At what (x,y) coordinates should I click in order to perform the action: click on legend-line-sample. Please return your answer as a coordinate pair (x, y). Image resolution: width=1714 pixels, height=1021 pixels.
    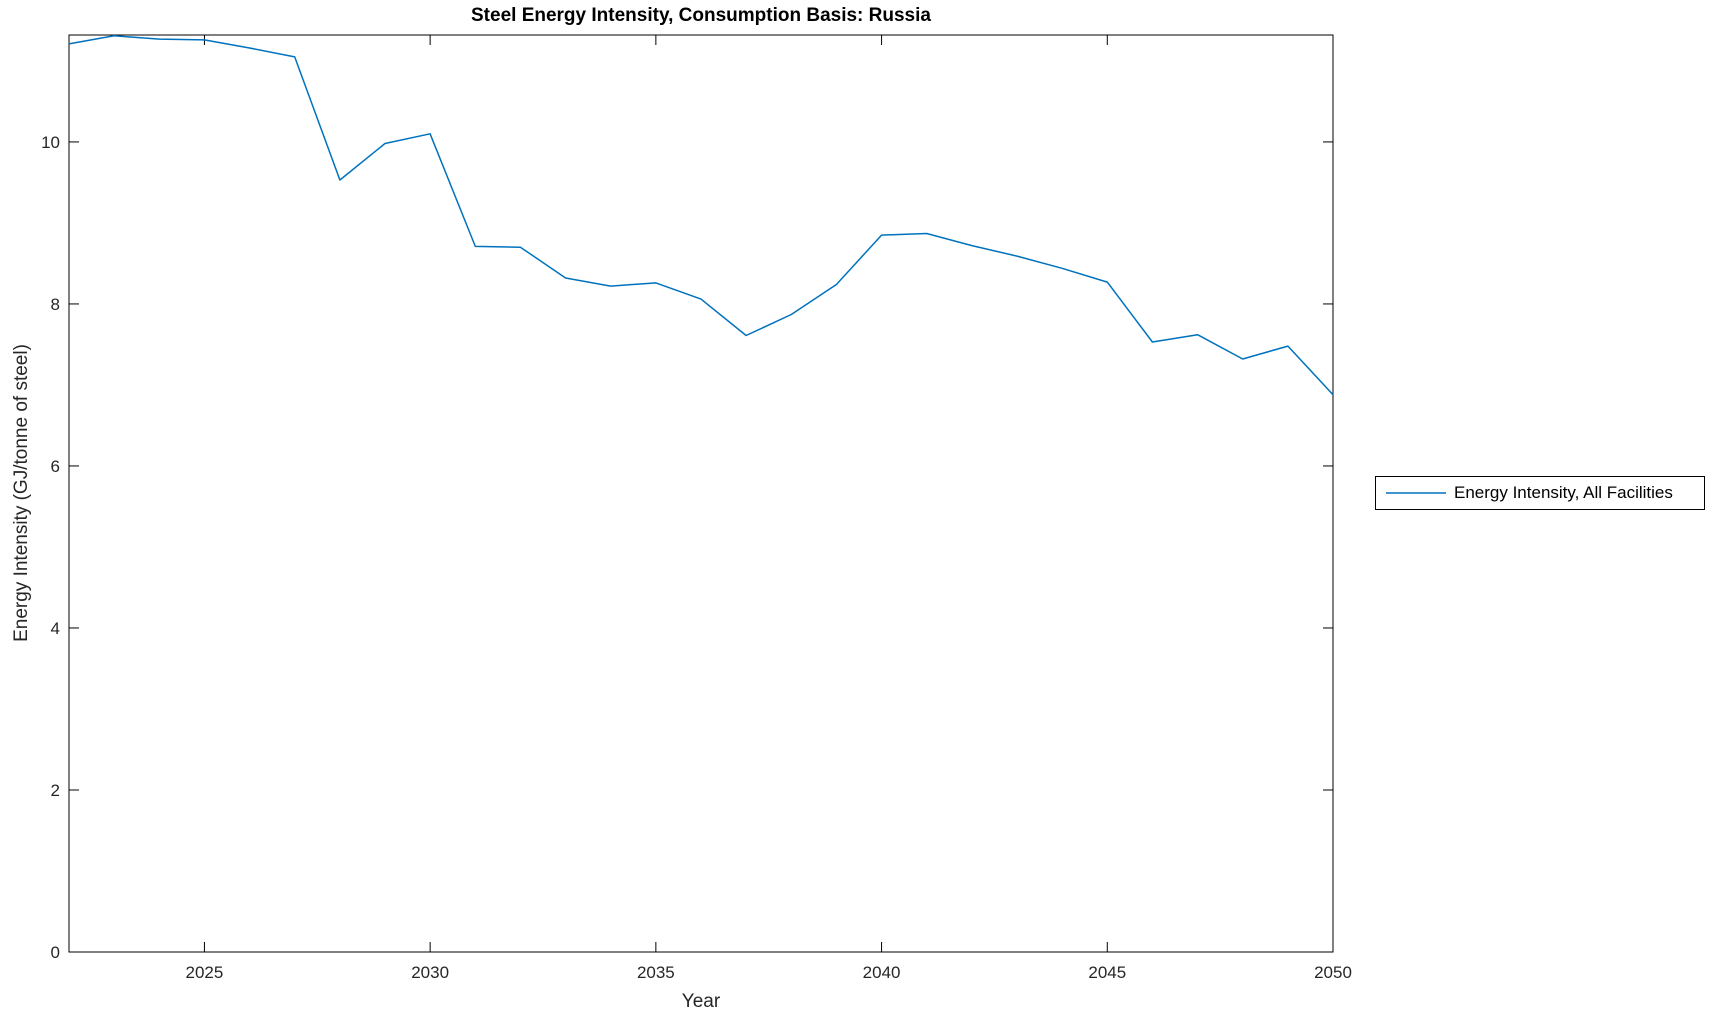
    Looking at the image, I should click on (1416, 493).